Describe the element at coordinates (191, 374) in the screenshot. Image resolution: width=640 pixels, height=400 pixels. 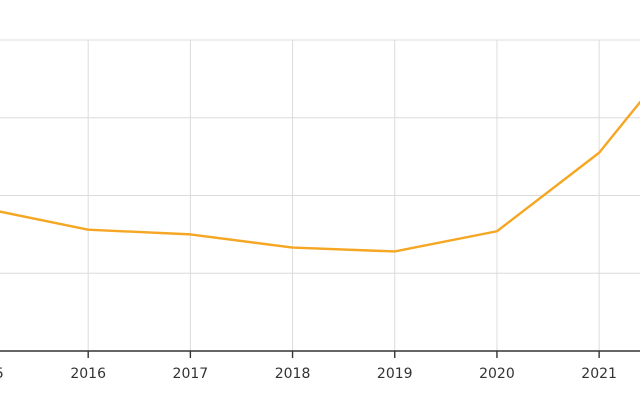
I see `x-tick-label: 2017` at that location.